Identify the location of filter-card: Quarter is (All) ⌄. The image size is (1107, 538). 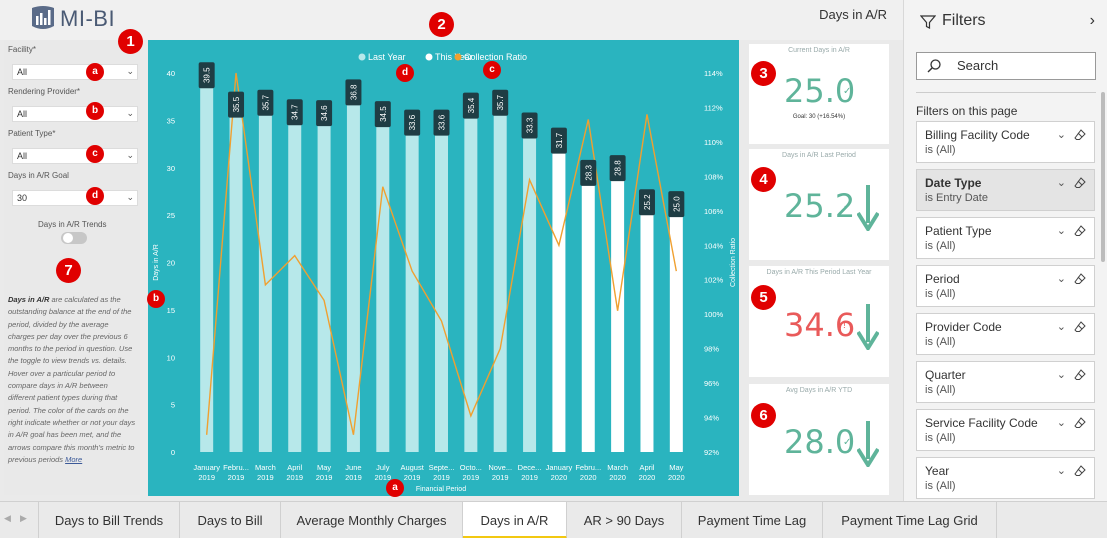
(1005, 382).